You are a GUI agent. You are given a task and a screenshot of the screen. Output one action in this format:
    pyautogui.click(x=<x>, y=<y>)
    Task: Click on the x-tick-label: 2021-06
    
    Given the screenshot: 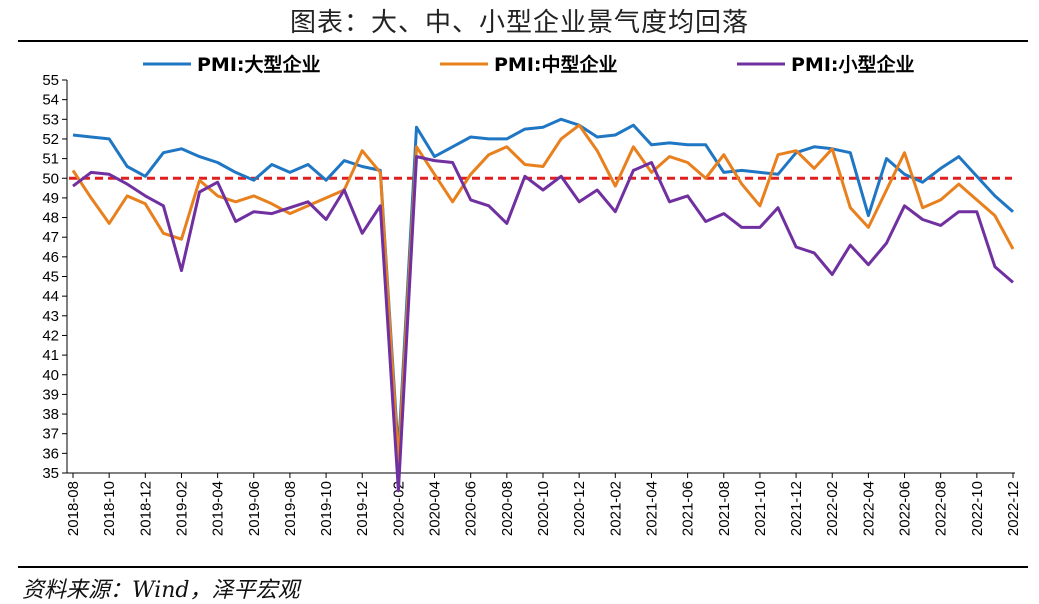 What is the action you would take?
    pyautogui.click(x=688, y=508)
    